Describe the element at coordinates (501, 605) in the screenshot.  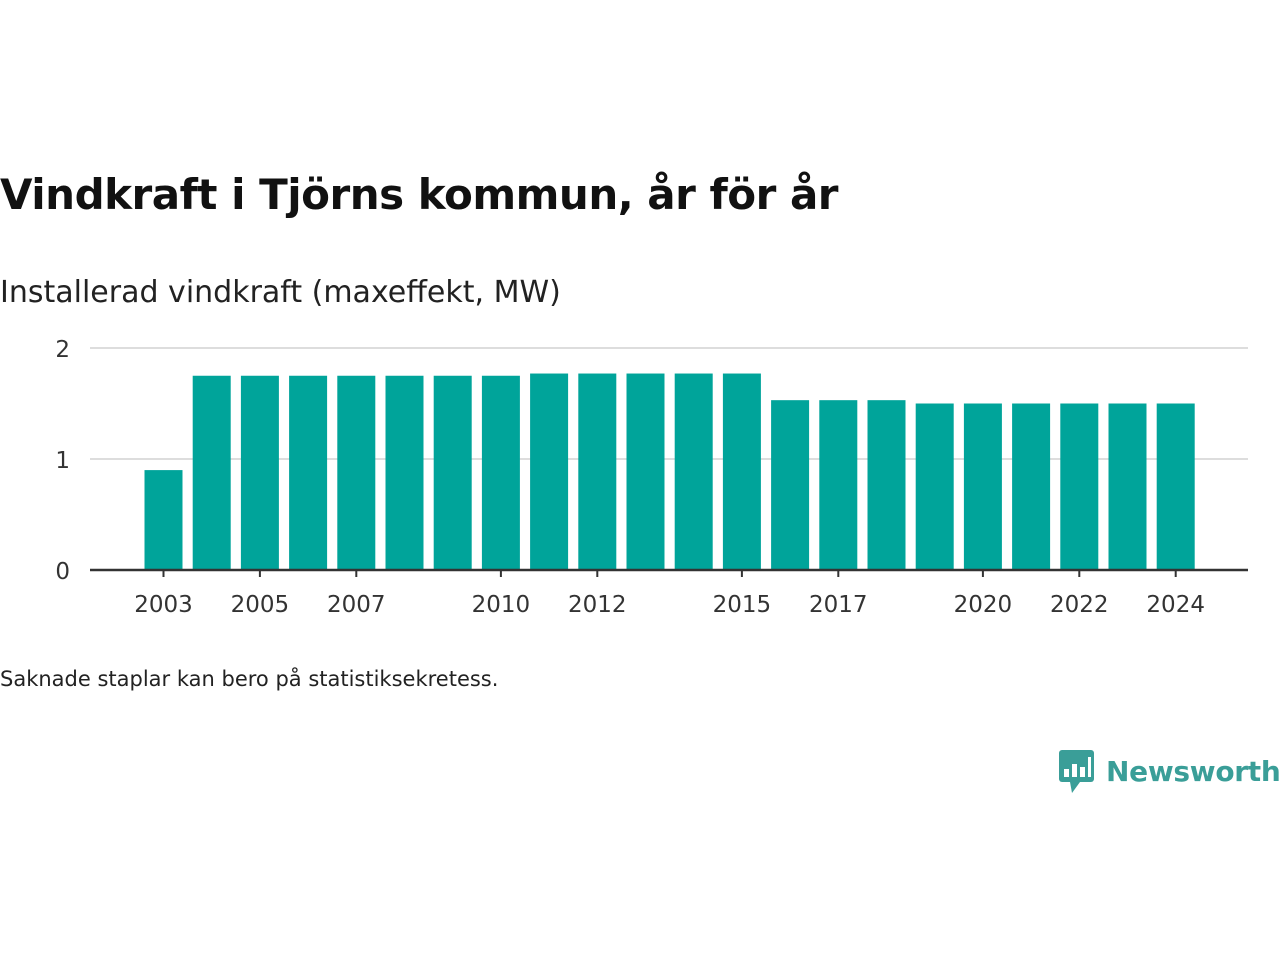
I see `x-tick-label-2010: 2010` at that location.